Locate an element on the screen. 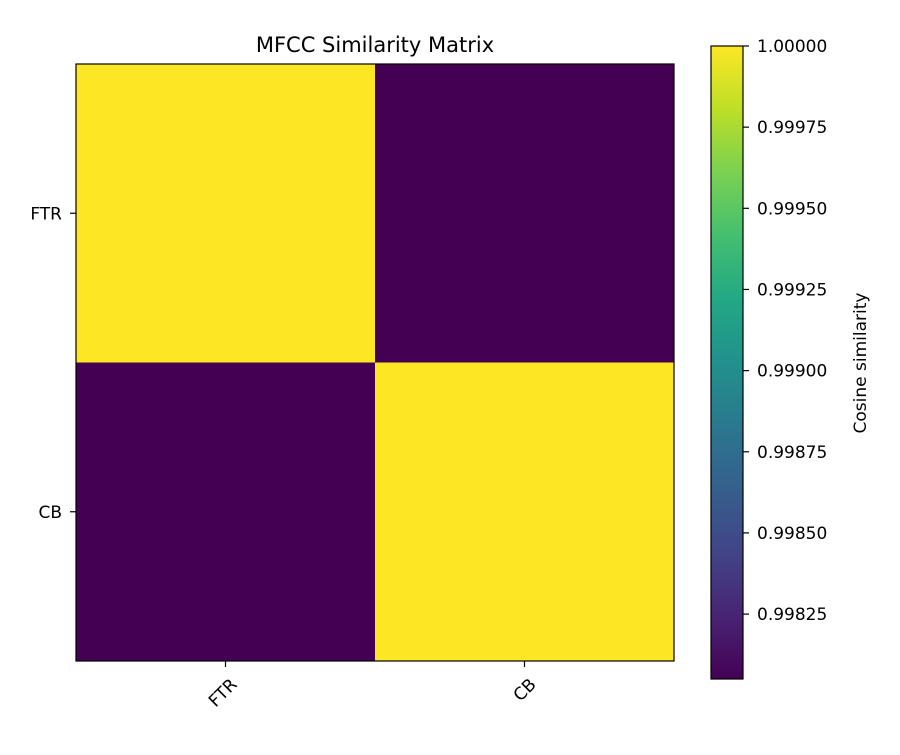 Image resolution: width=900 pixels, height=755 pixels. colorbar-tick-label: 0.99850 is located at coordinates (792, 534).